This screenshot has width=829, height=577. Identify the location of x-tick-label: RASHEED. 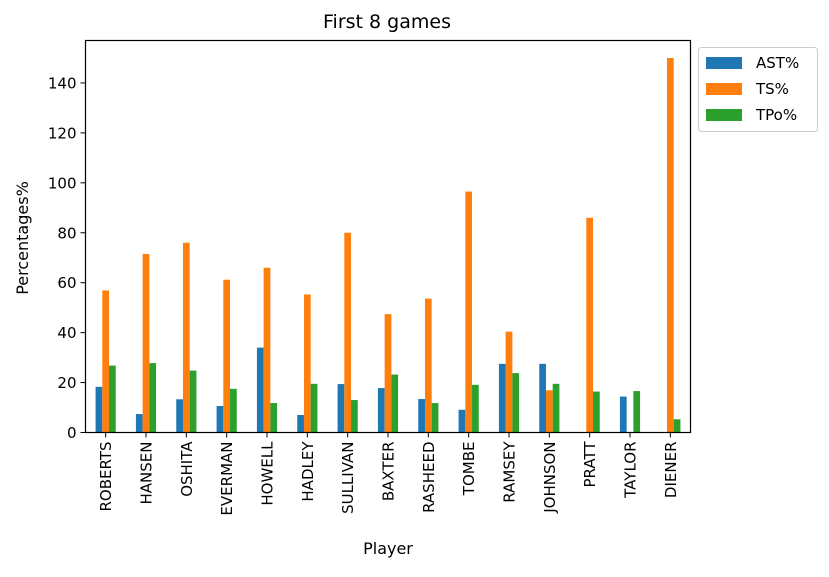
(429, 477).